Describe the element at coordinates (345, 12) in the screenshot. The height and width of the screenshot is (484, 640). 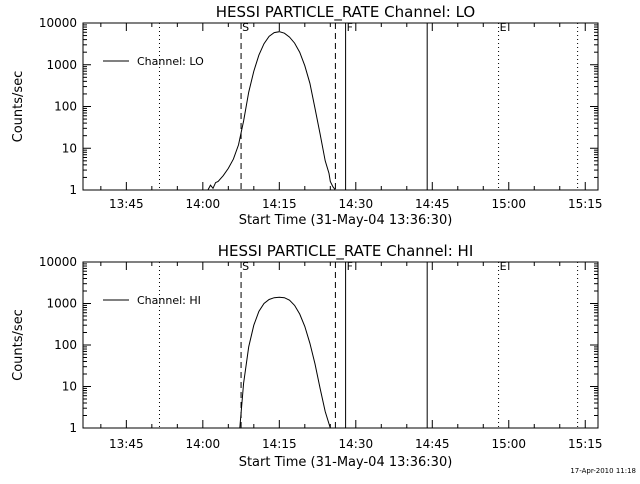
I see `chart-title: HESSI PARTICLE_RATE Channel: LO` at that location.